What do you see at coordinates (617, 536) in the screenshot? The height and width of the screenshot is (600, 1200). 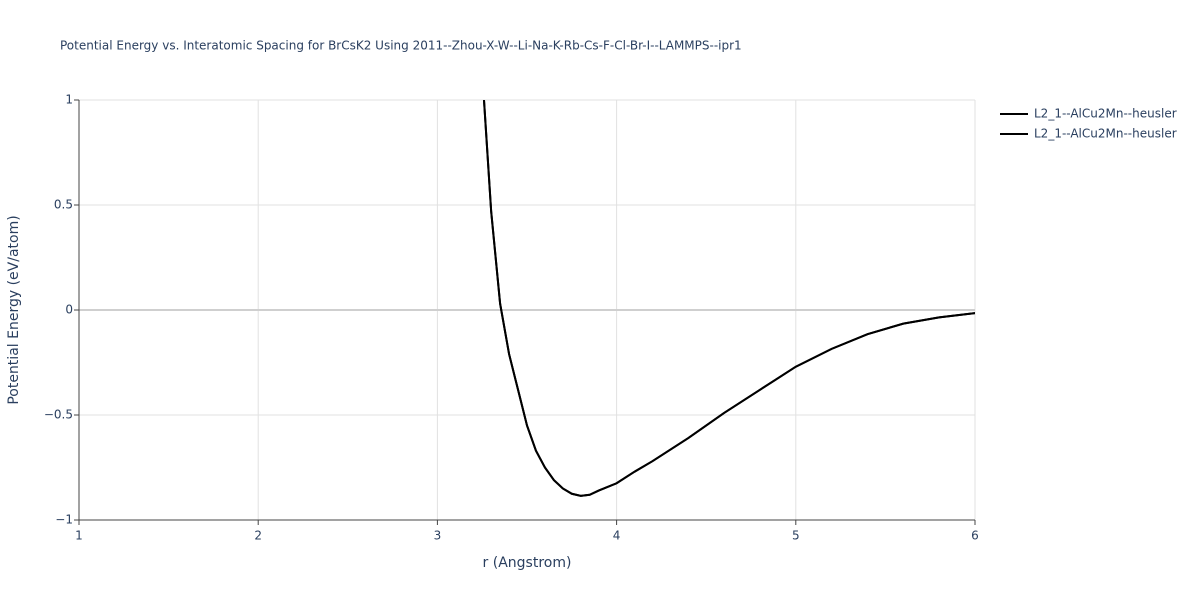 I see `x-tick-label: 4` at bounding box center [617, 536].